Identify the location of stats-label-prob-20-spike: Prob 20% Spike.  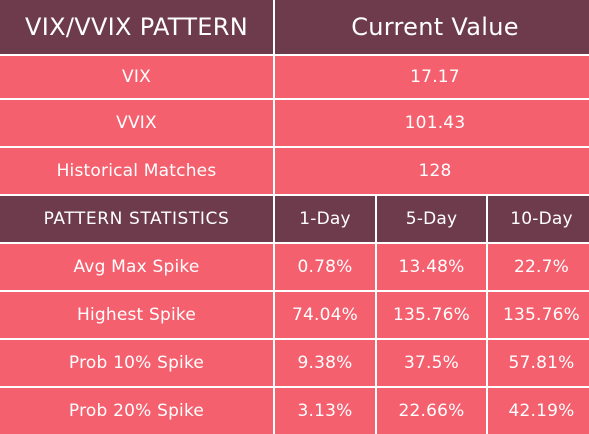
(136, 411).